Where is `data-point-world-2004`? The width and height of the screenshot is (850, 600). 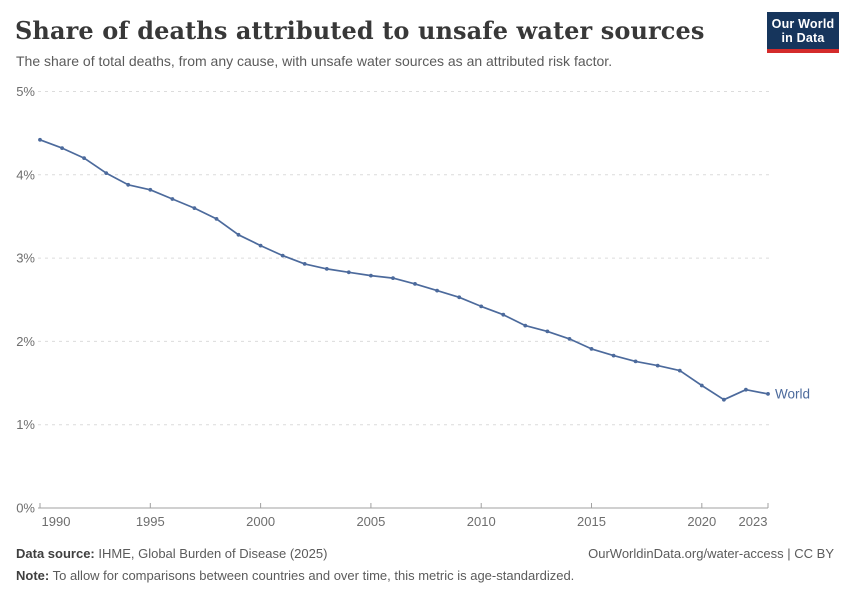
data-point-world-2004 is located at coordinates (348, 272).